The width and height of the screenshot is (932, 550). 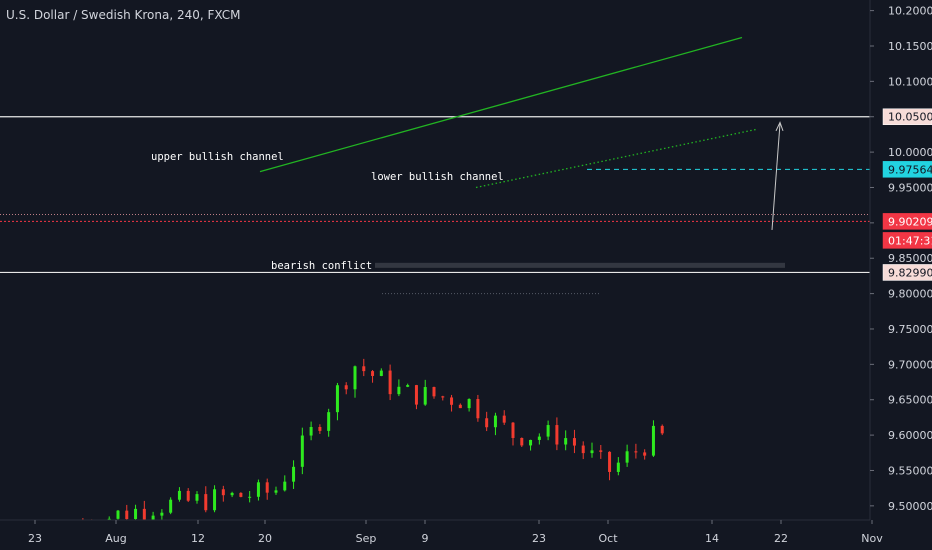 I want to click on annotation-conflict: bearish conflict, so click(x=321, y=266).